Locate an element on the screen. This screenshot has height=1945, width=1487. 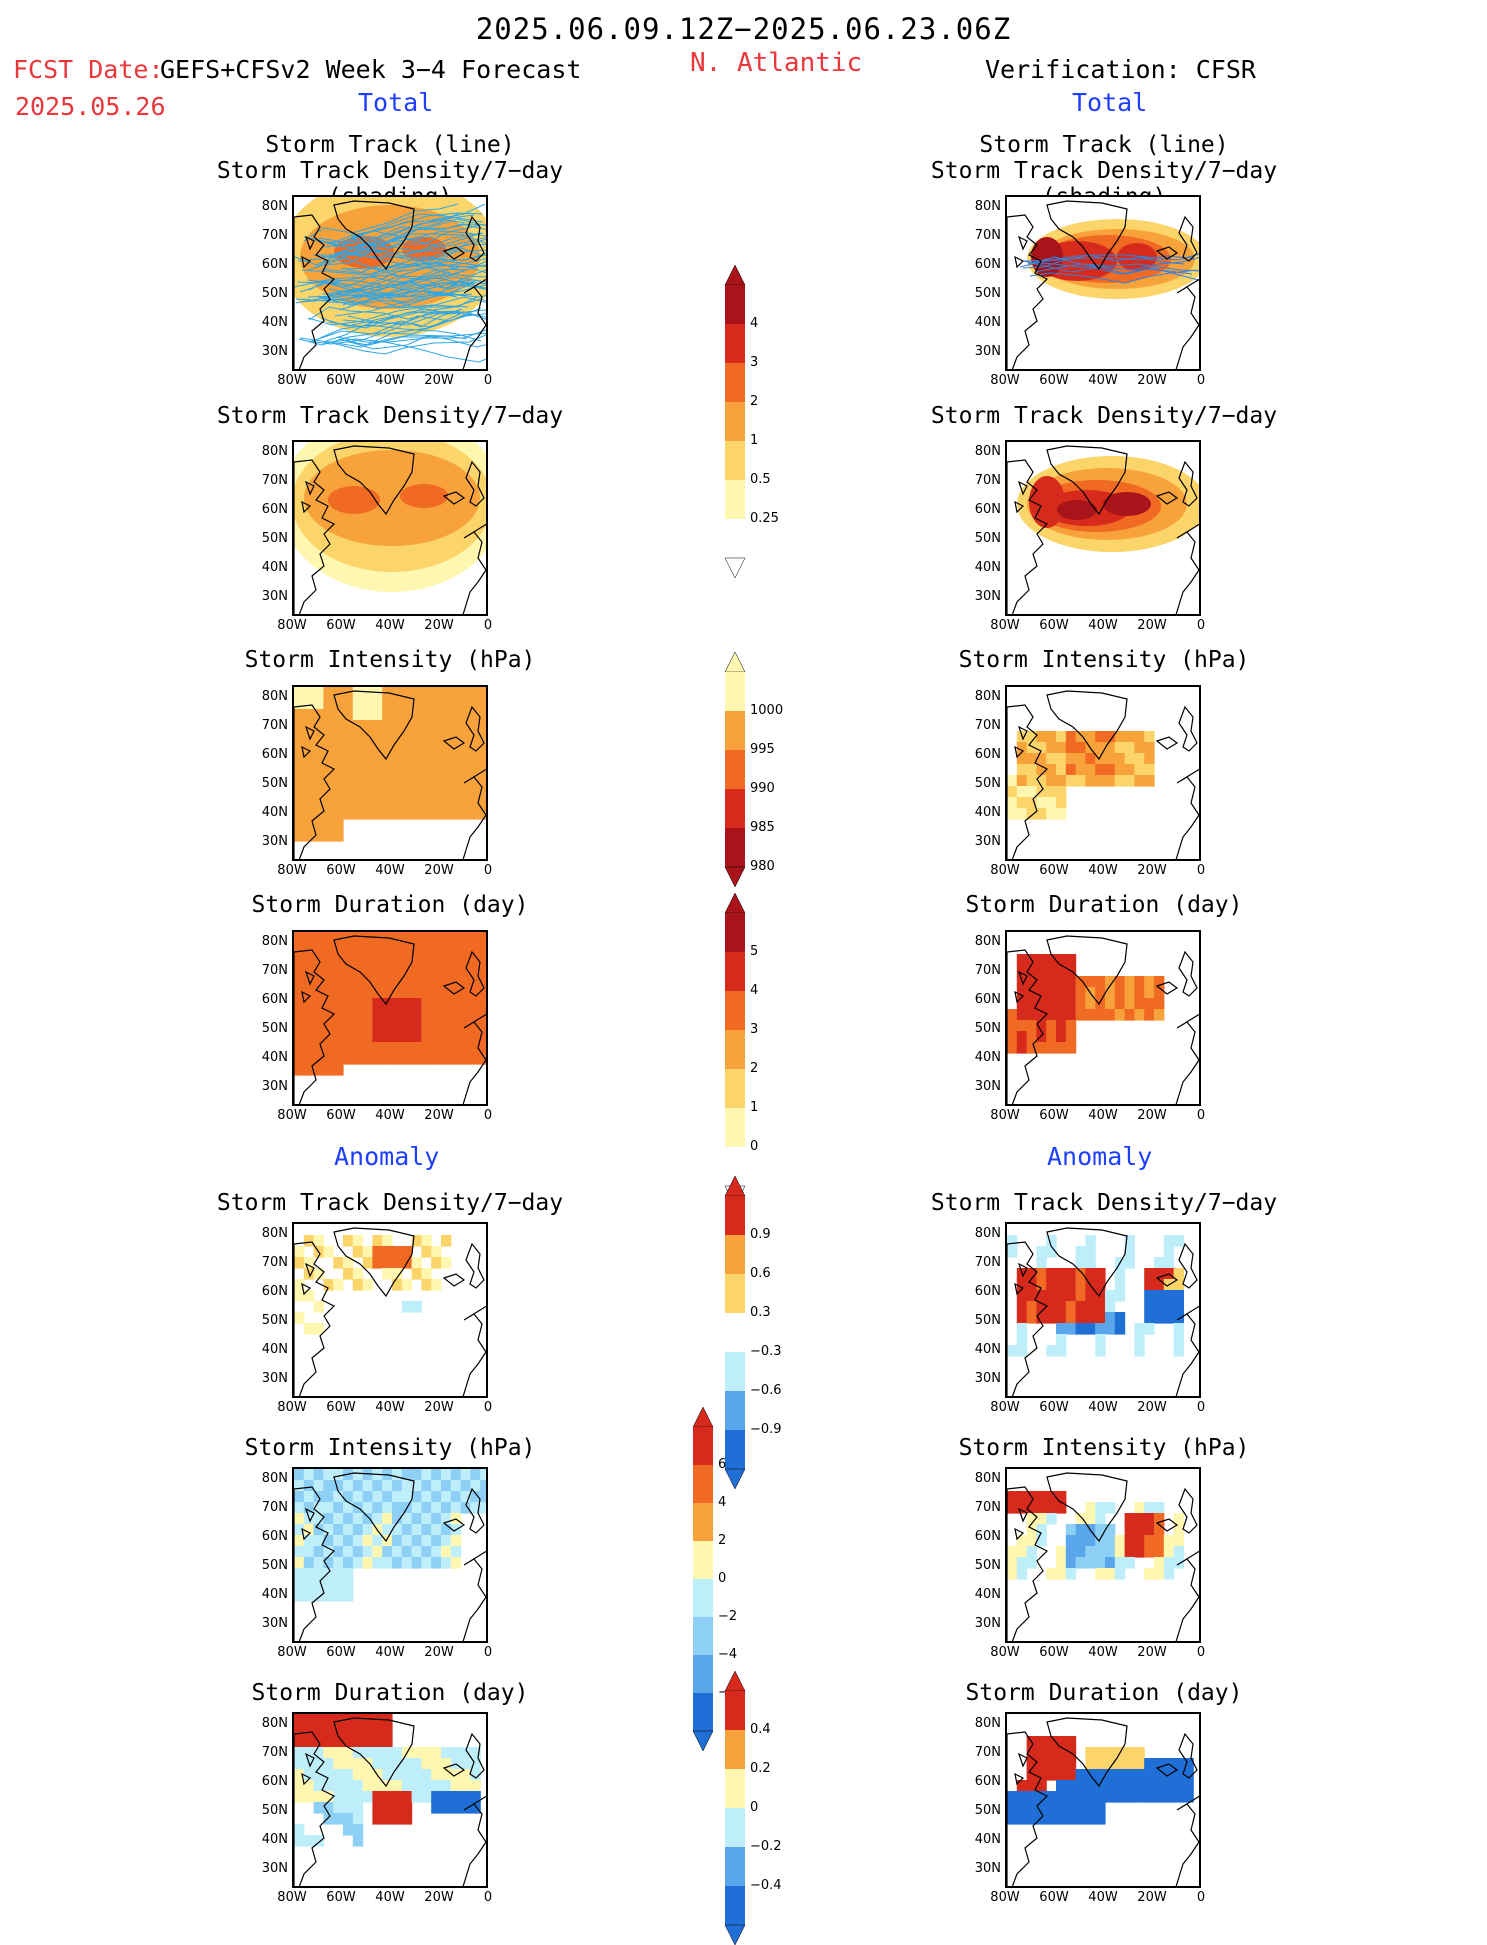
coastline is located at coordinates (1021, 252).